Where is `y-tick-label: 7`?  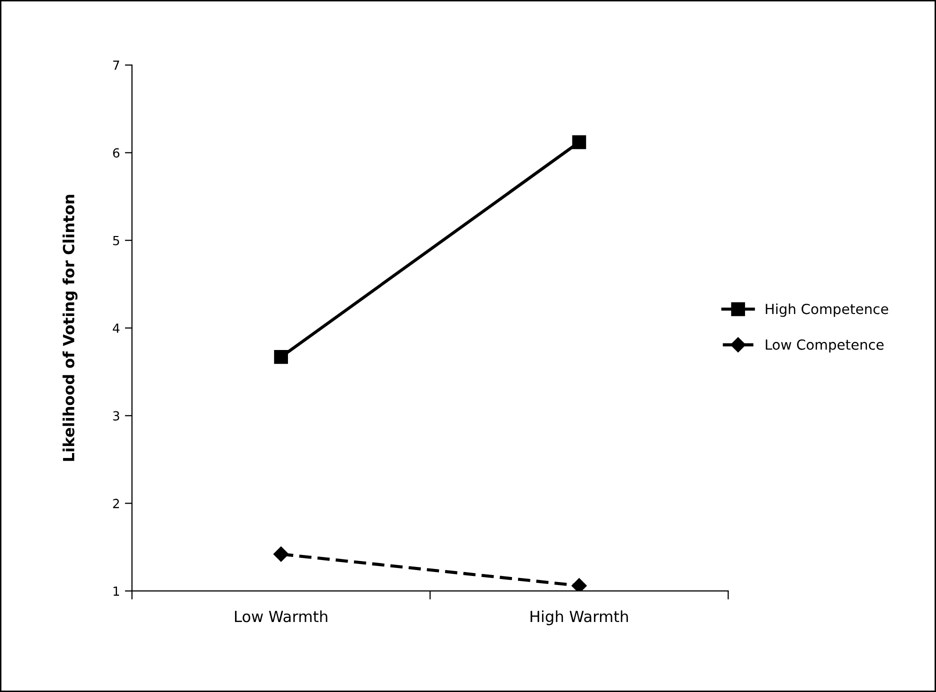 y-tick-label: 7 is located at coordinates (116, 65).